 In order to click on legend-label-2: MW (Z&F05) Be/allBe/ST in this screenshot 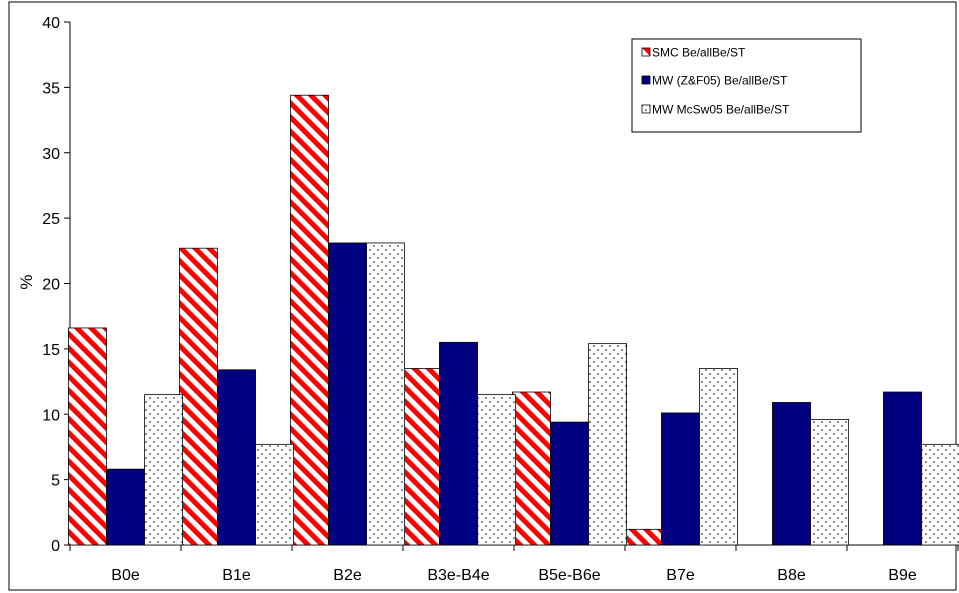, I will do `click(720, 81)`.